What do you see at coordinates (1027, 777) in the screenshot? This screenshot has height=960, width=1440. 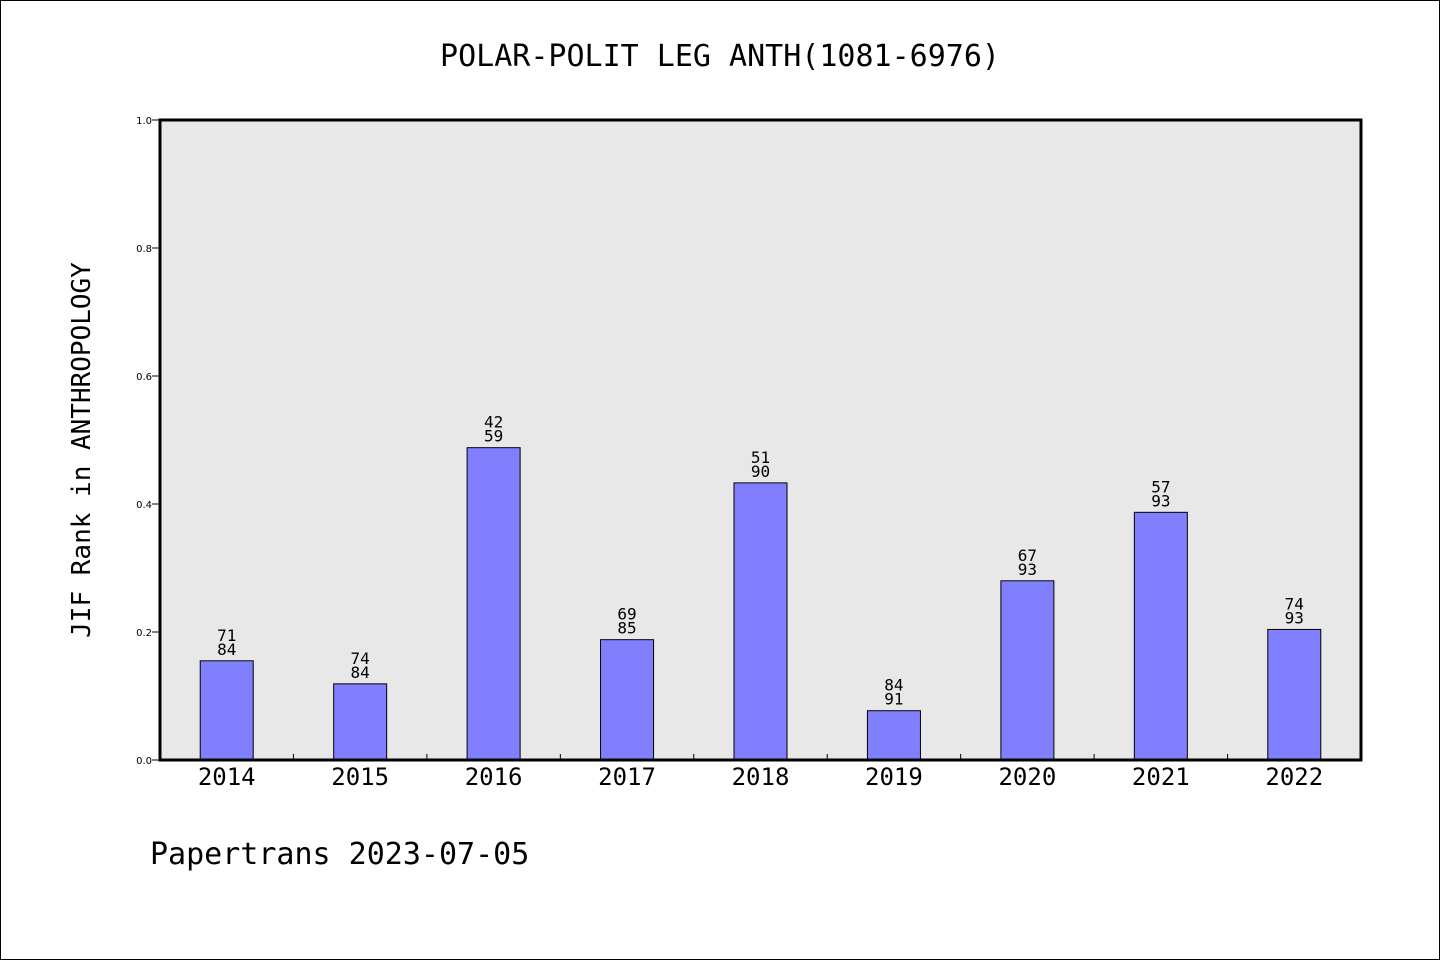 I see `x-tick-label: 2020` at bounding box center [1027, 777].